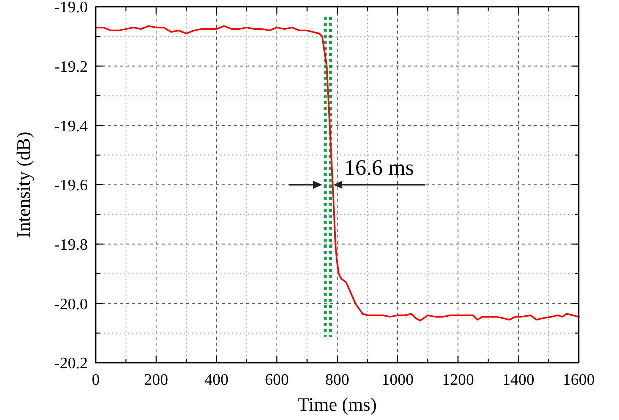 The width and height of the screenshot is (619, 420). Describe the element at coordinates (216, 380) in the screenshot. I see `x-tick-label: 400` at that location.